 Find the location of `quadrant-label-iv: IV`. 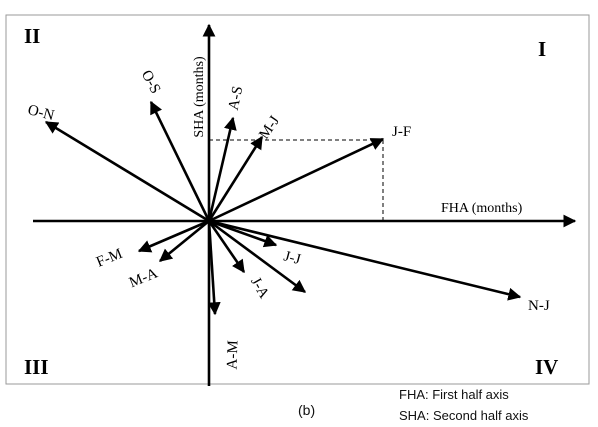

quadrant-label-iv: IV is located at coordinates (546, 367).